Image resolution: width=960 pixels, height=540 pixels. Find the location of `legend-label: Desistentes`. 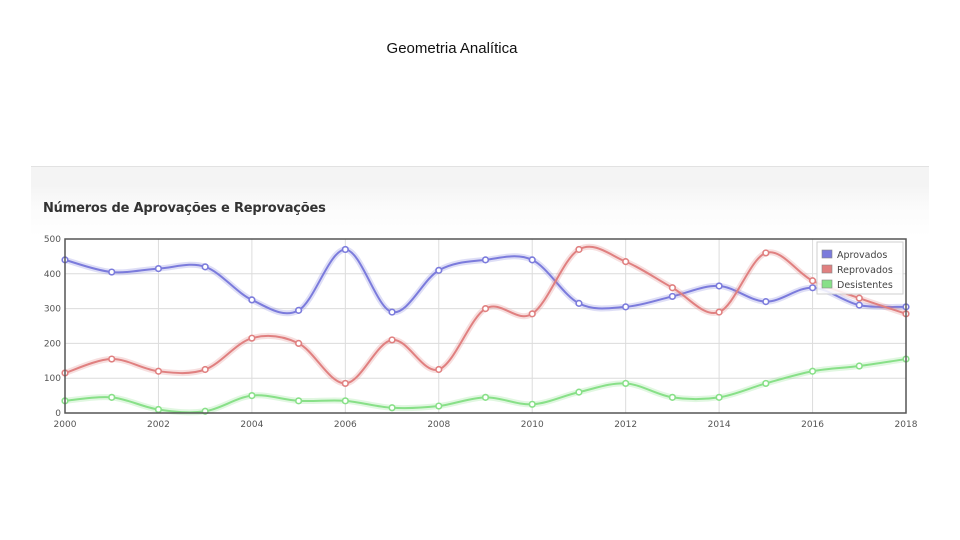

legend-label: Desistentes is located at coordinates (865, 285).